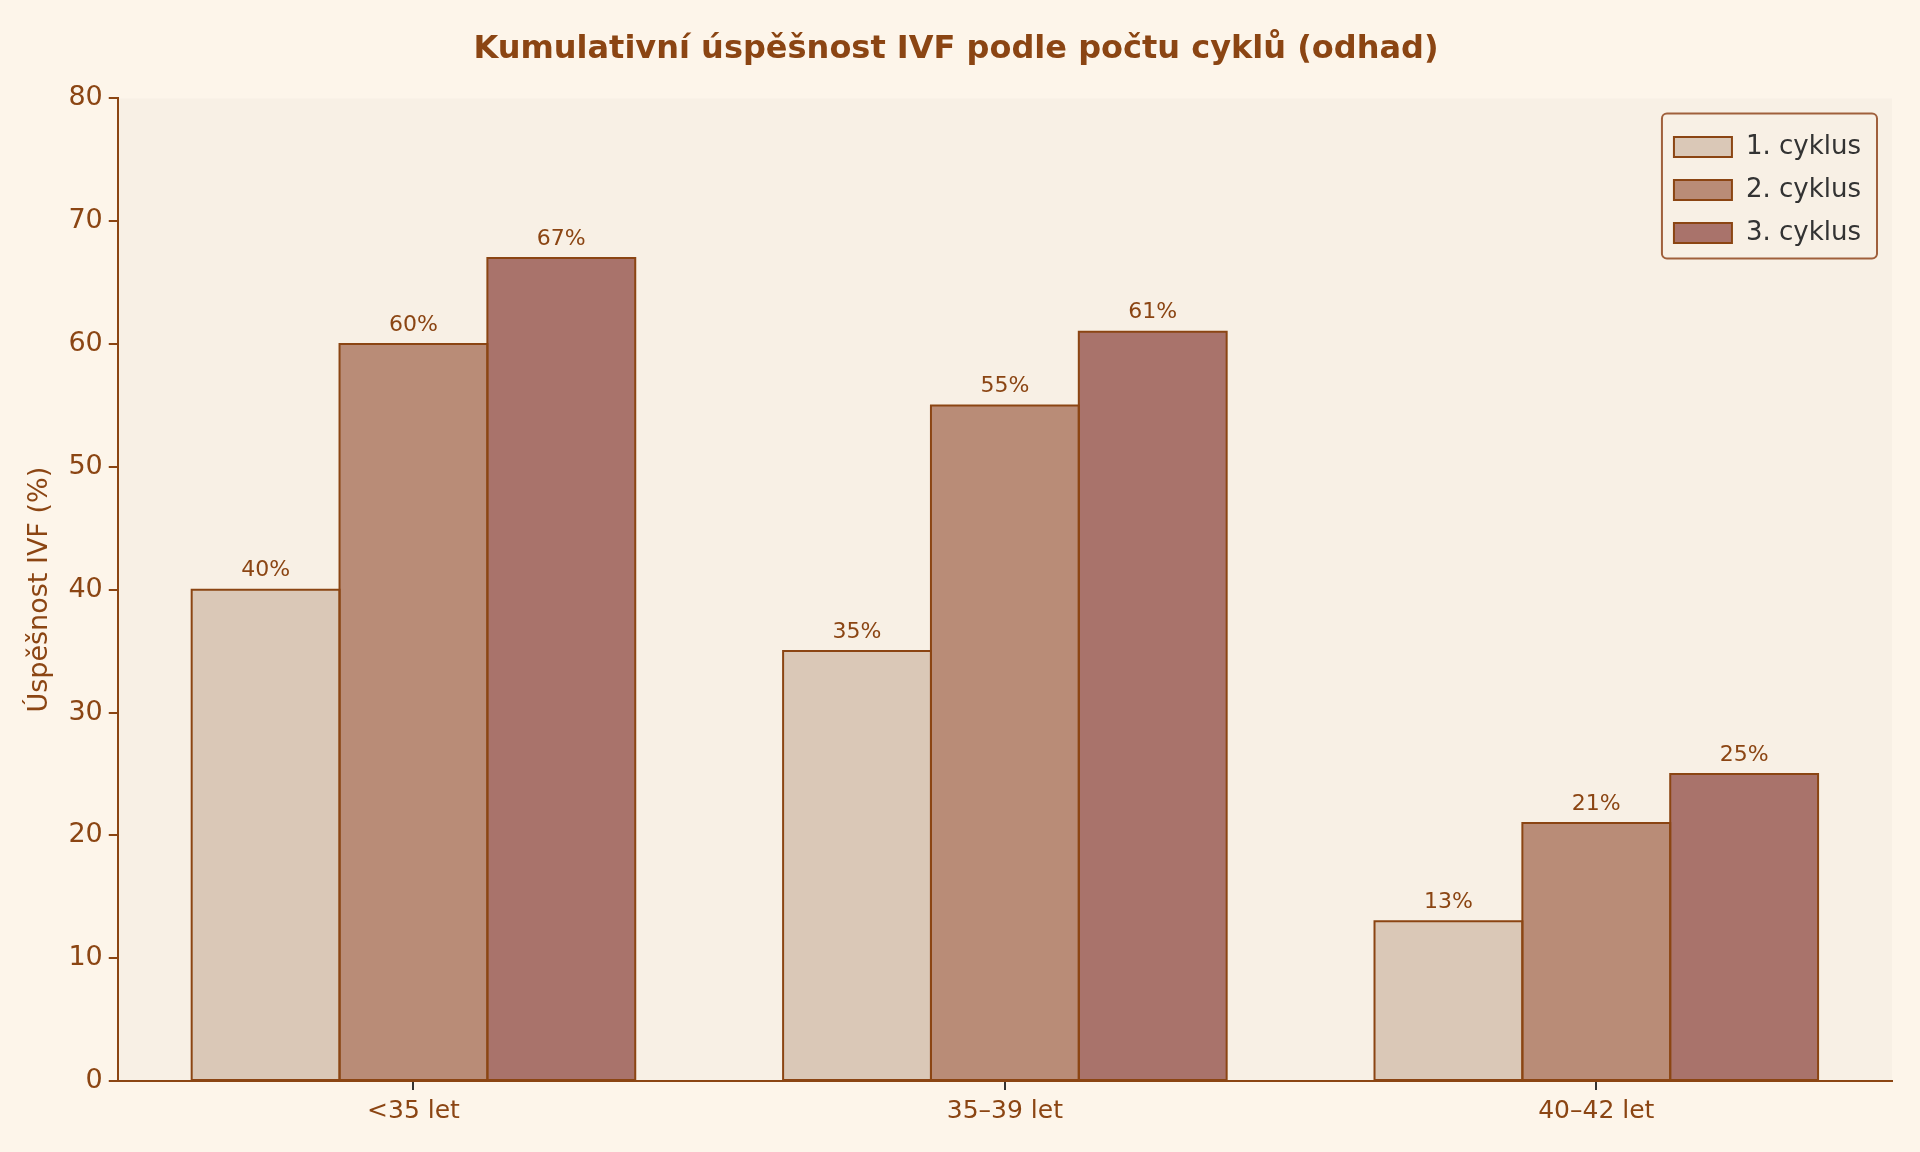 Image resolution: width=1920 pixels, height=1152 pixels. What do you see at coordinates (1803, 187) in the screenshot?
I see `legend-label: 2. cyklus` at bounding box center [1803, 187].